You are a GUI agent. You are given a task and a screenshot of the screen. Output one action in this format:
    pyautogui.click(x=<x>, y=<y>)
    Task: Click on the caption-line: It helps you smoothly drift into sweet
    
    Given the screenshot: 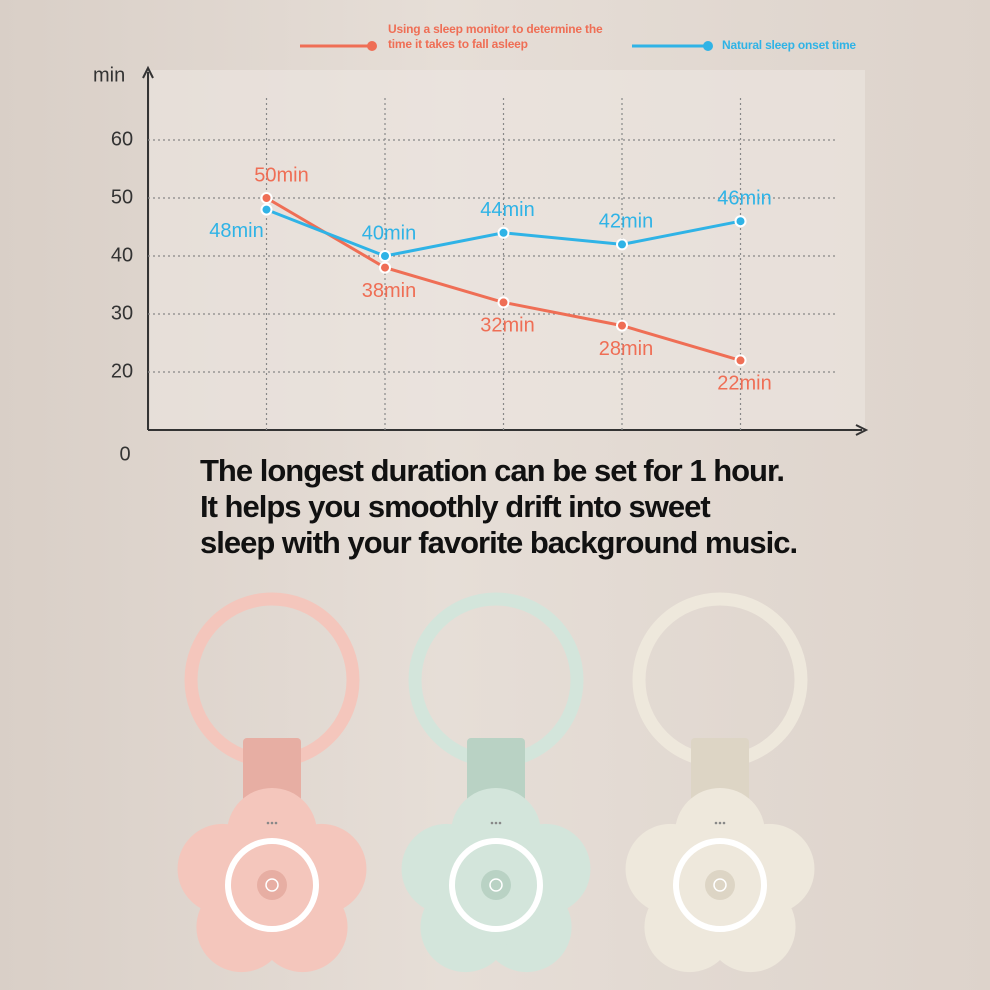 What is the action you would take?
    pyautogui.click(x=455, y=506)
    